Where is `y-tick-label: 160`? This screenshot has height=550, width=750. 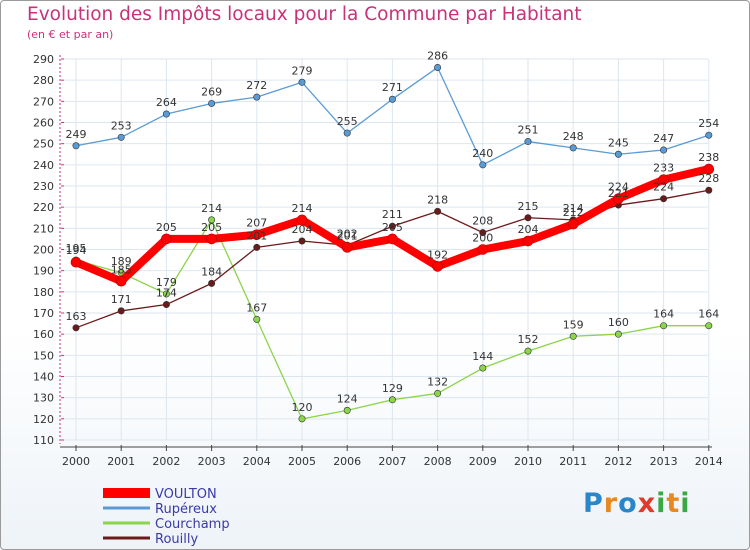 y-tick-label: 160 is located at coordinates (43, 334).